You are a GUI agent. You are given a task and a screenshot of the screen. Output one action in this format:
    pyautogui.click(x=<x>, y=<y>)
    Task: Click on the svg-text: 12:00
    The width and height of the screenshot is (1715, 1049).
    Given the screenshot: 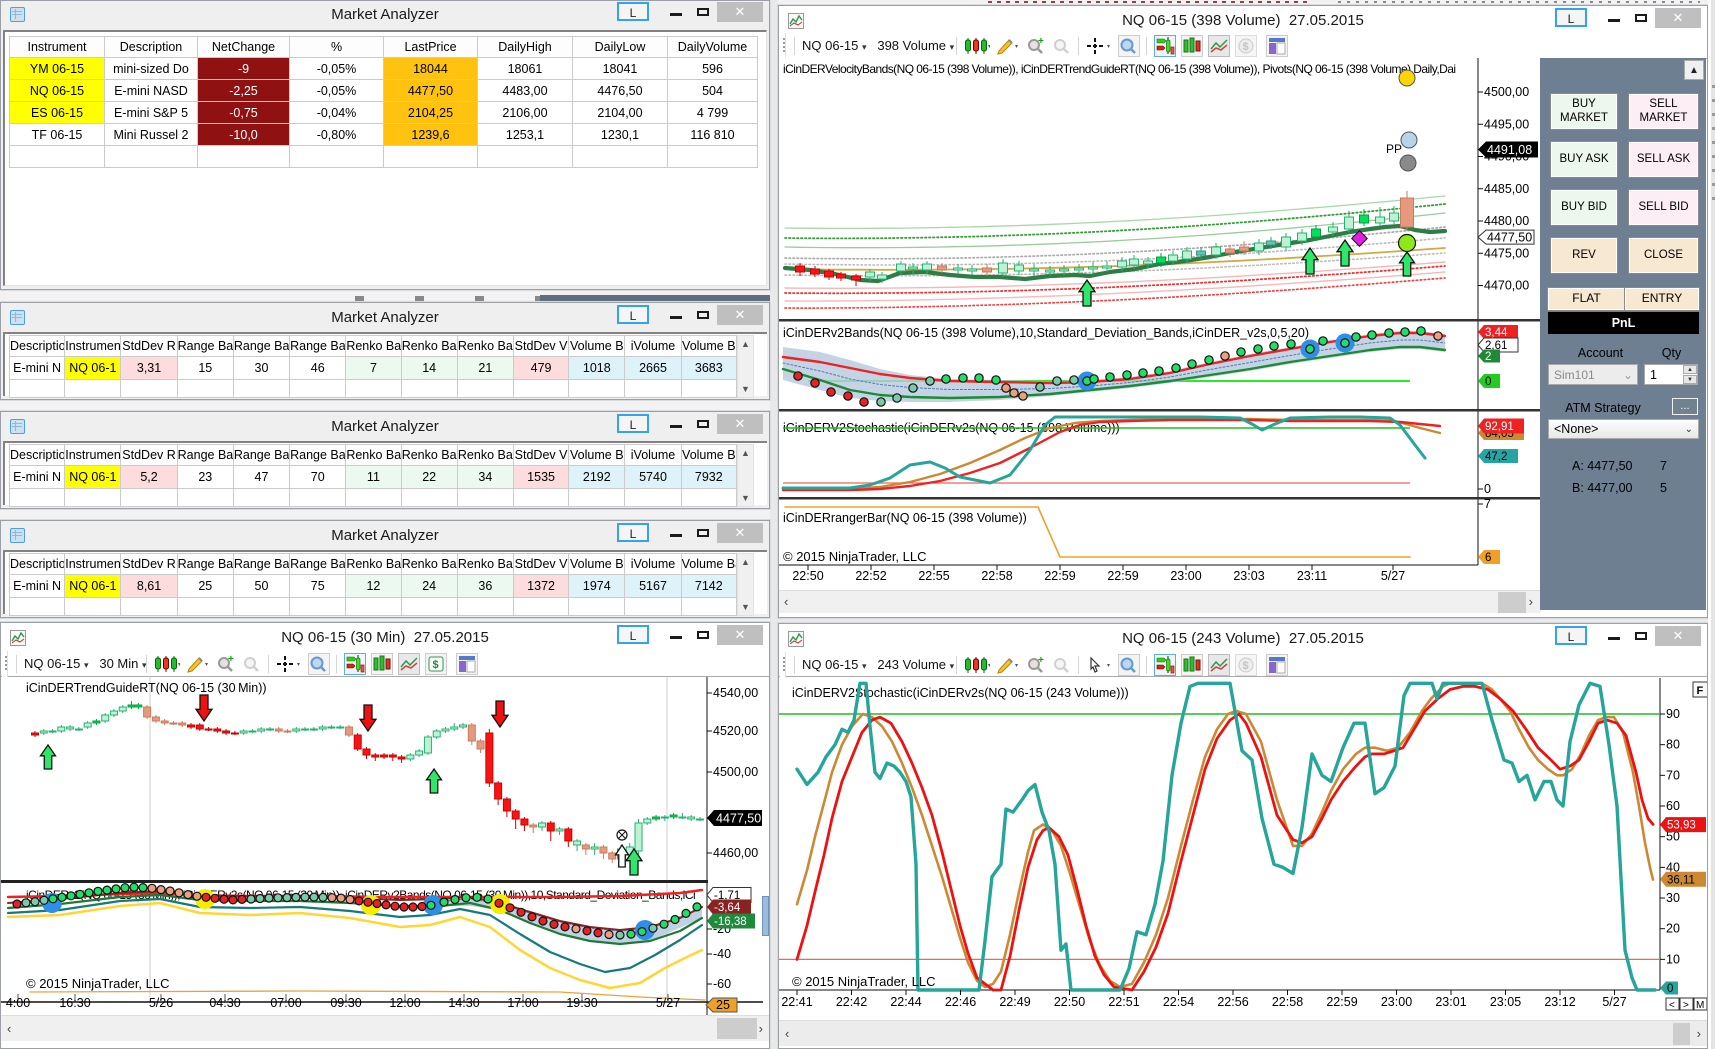 What is the action you would take?
    pyautogui.click(x=404, y=1003)
    